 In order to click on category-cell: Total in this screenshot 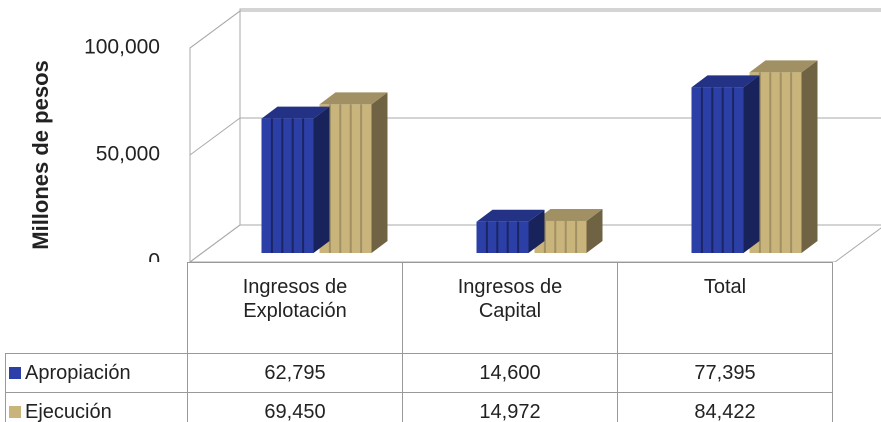, I will do `click(725, 308)`.